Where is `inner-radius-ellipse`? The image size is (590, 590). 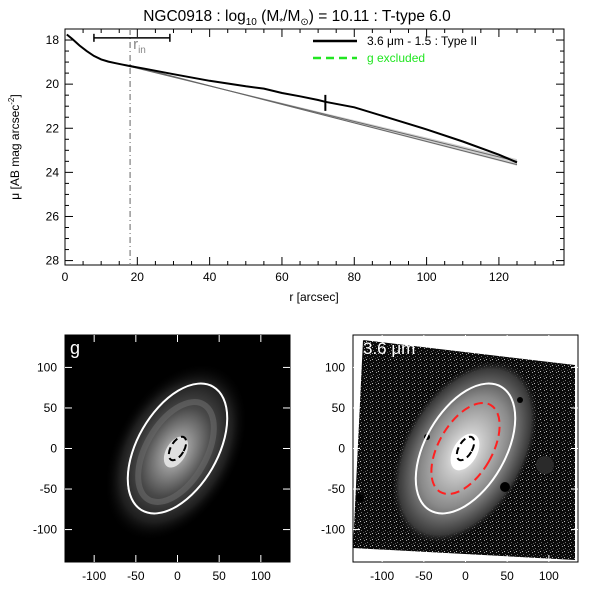
inner-radius-ellipse is located at coordinates (465, 448).